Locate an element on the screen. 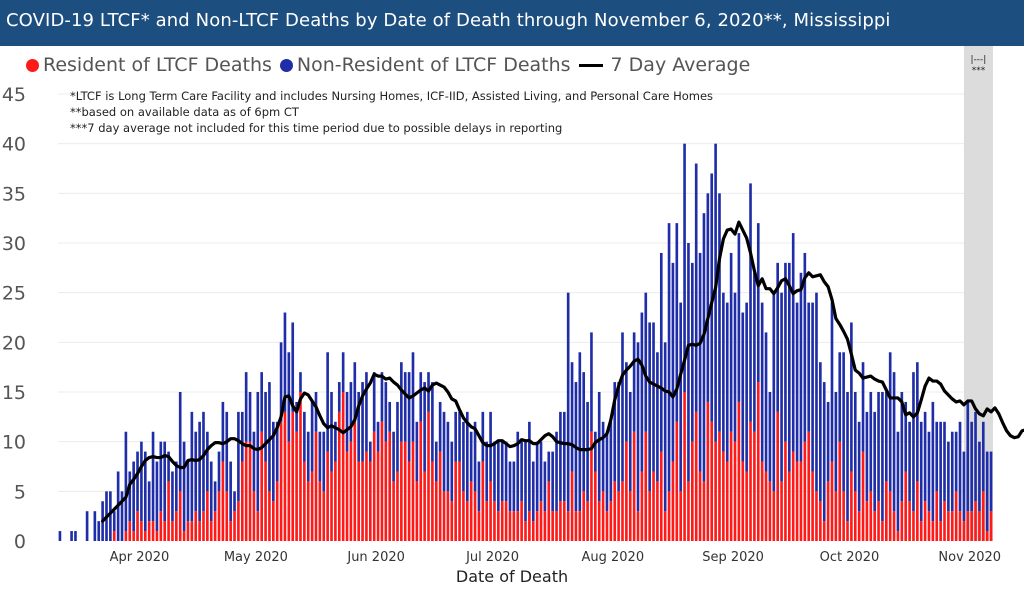 This screenshot has width=1024, height=608. x-tick-label: Jul 2020 is located at coordinates (492, 557).